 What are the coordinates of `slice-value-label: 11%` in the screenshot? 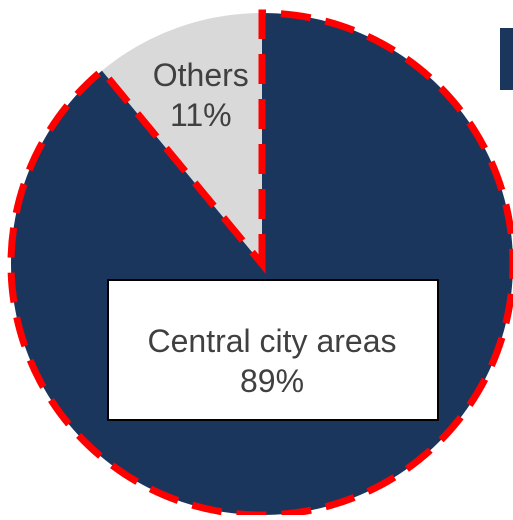 It's located at (201, 115).